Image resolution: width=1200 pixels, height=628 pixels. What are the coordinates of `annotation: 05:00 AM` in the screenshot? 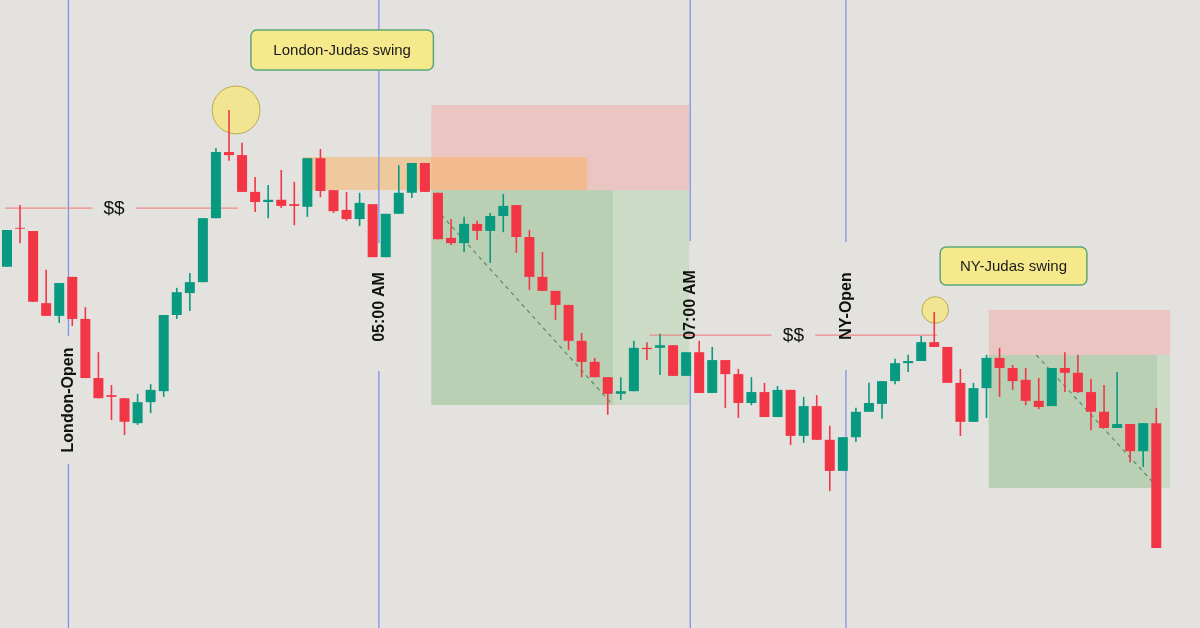 It's located at (378, 307).